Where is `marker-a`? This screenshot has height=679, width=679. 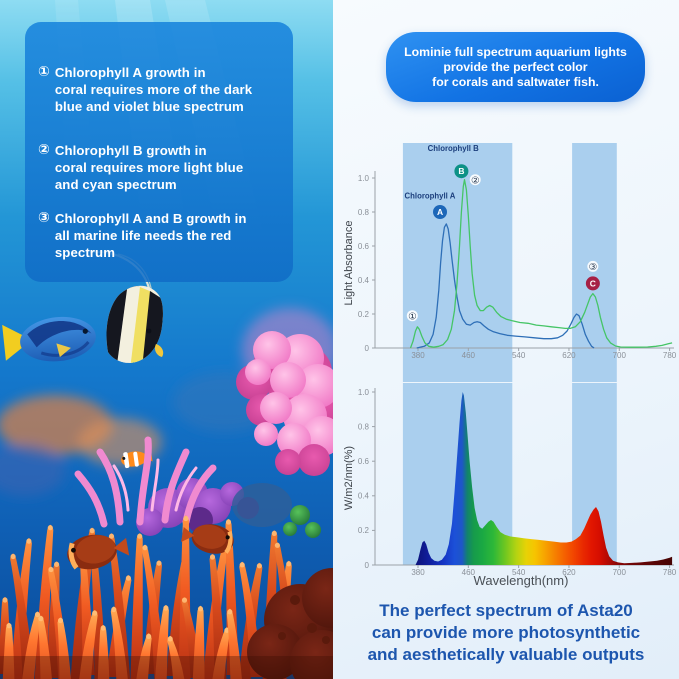
marker-a is located at coordinates (440, 212).